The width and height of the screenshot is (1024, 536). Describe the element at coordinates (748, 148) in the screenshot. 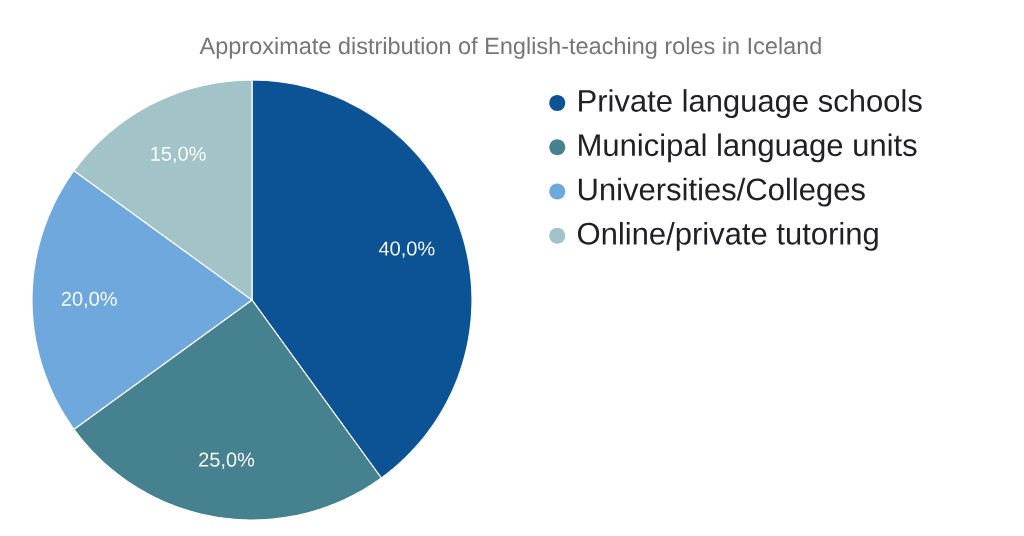

I see `legend-label: Municipal language units` at that location.